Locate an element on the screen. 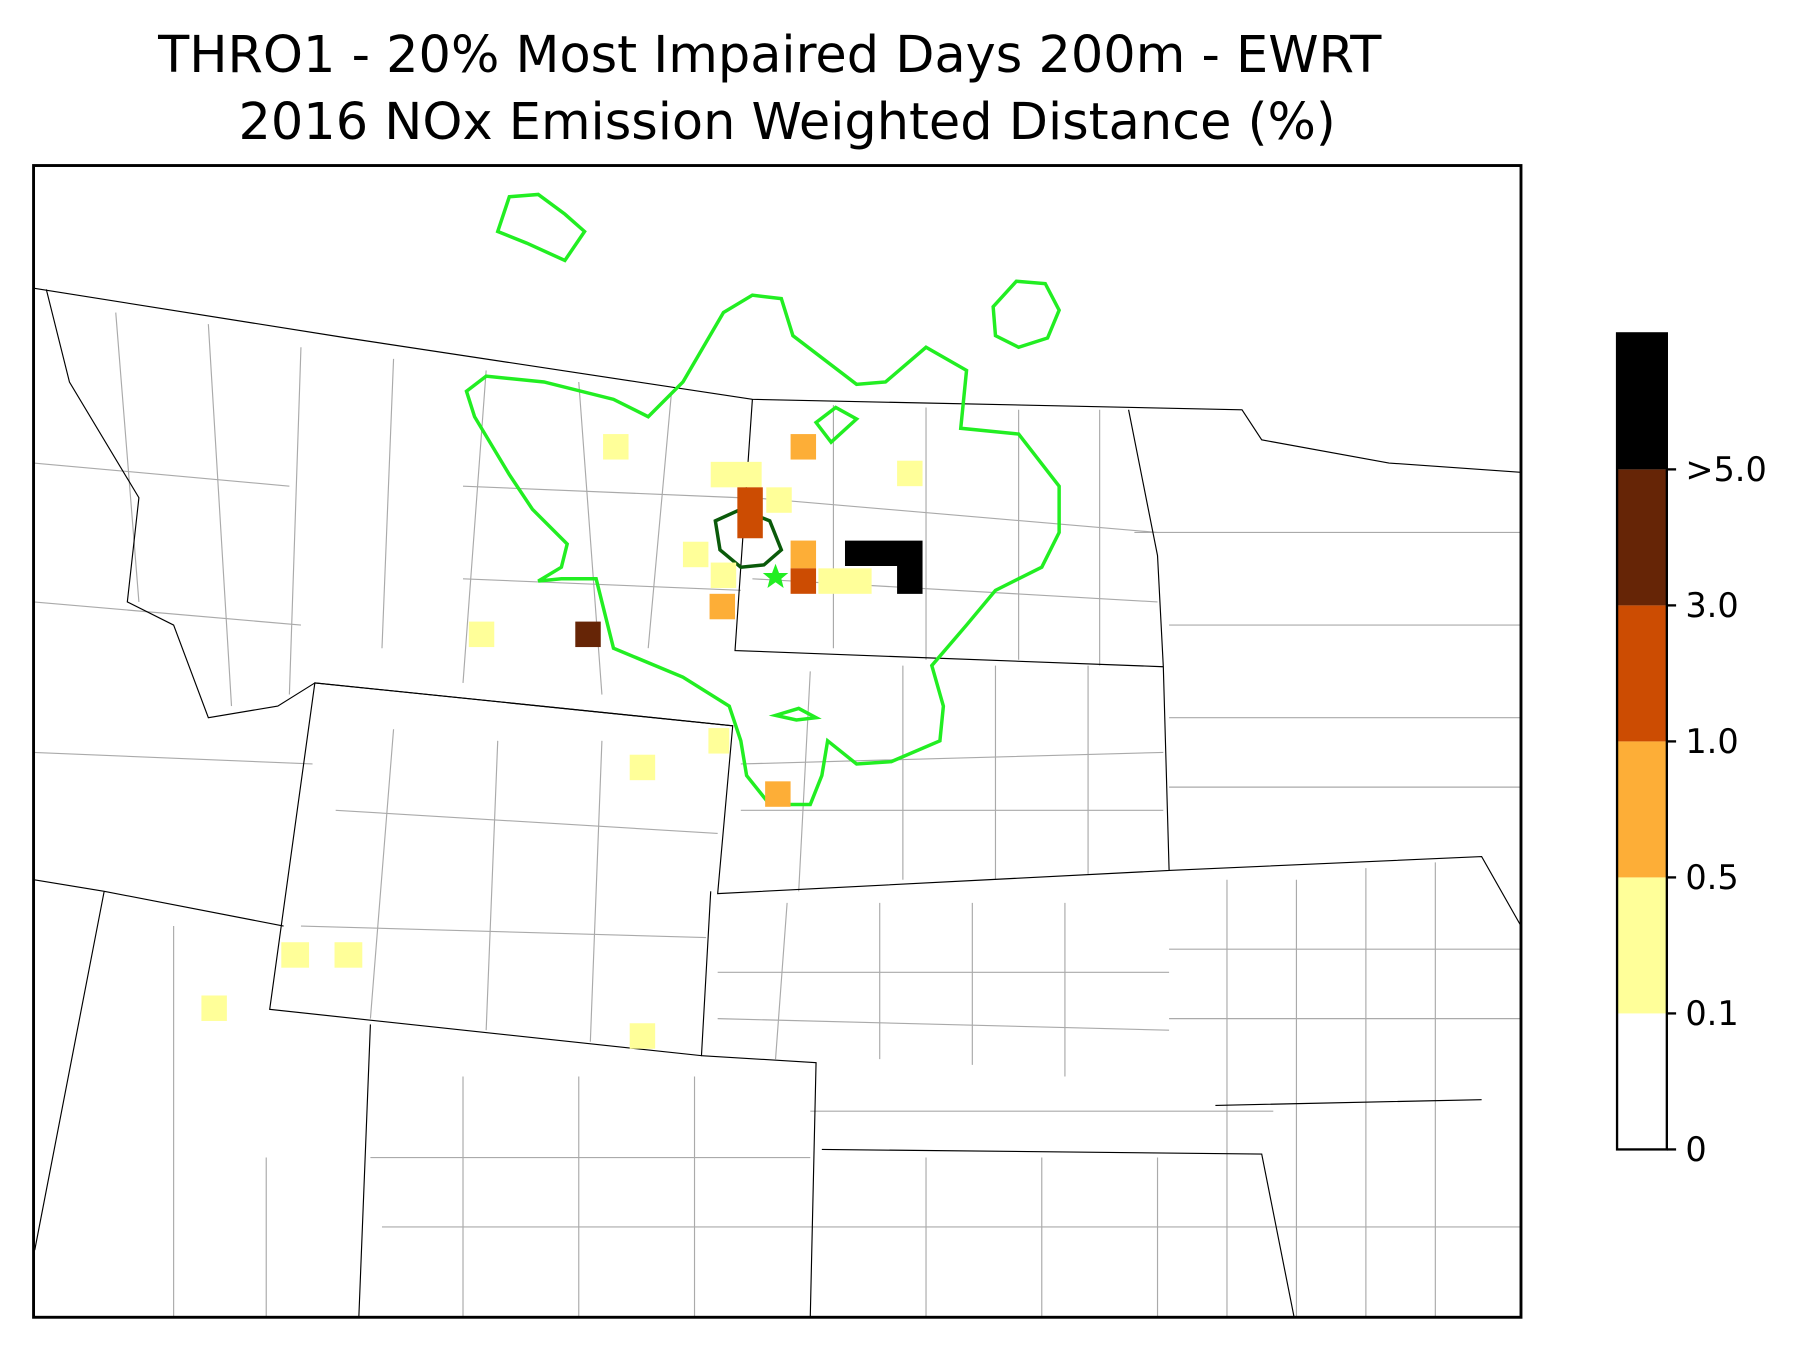  colorbar-label: 1.0 is located at coordinates (1711, 741).